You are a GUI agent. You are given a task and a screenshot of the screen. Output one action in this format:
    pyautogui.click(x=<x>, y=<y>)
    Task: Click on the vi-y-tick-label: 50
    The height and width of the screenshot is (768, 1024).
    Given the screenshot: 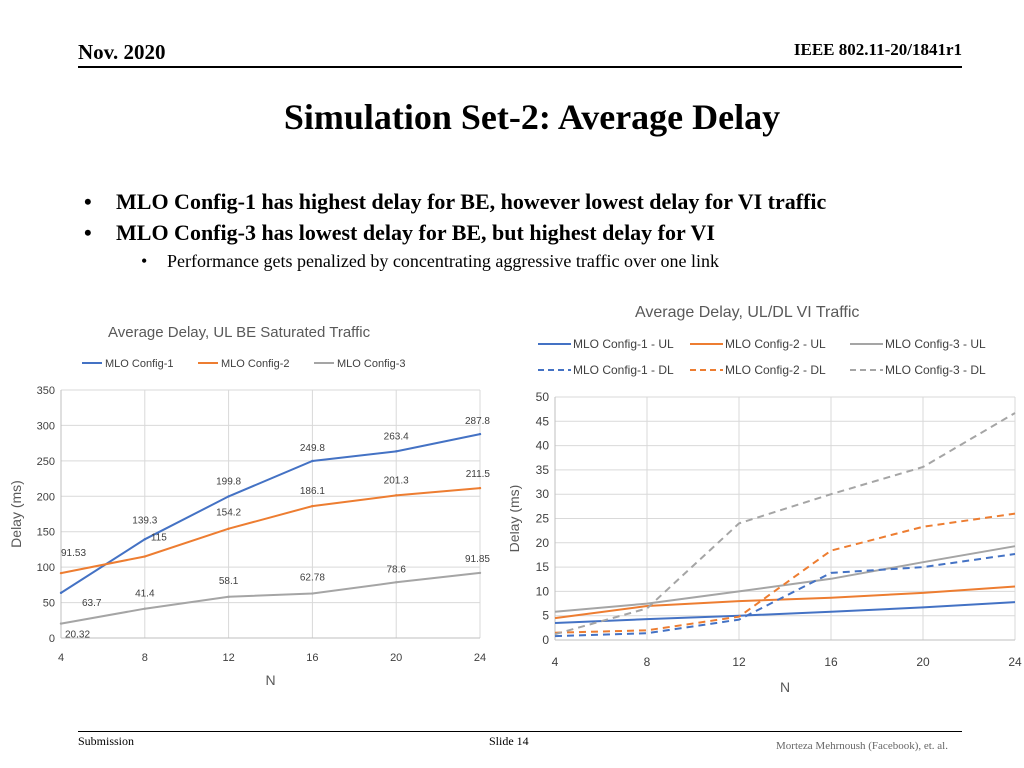 What is the action you would take?
    pyautogui.click(x=543, y=397)
    